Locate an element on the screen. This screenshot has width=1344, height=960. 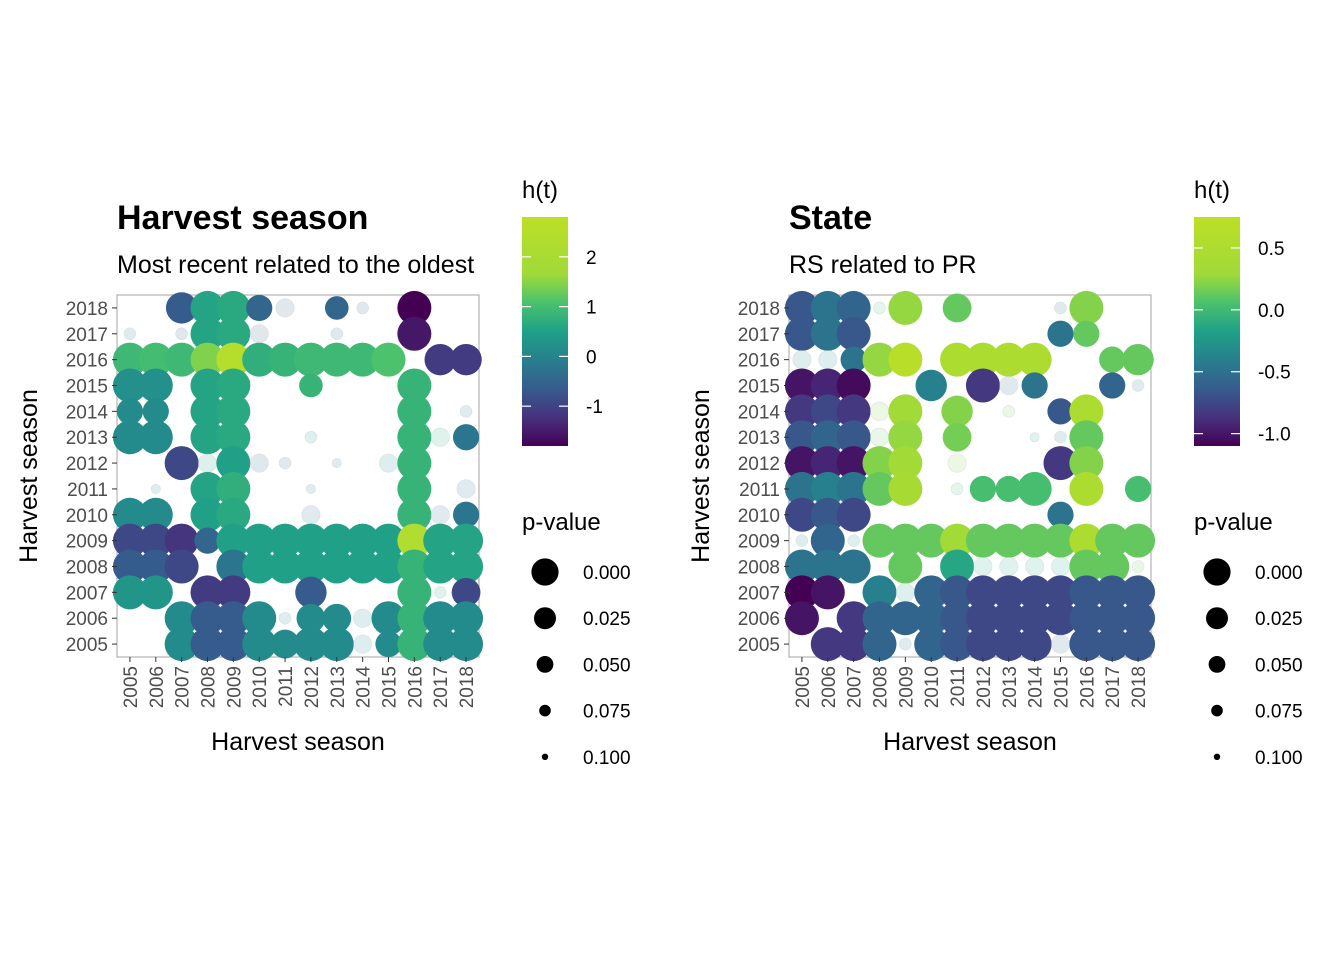
point-2013-2009 is located at coordinates (336, 540).